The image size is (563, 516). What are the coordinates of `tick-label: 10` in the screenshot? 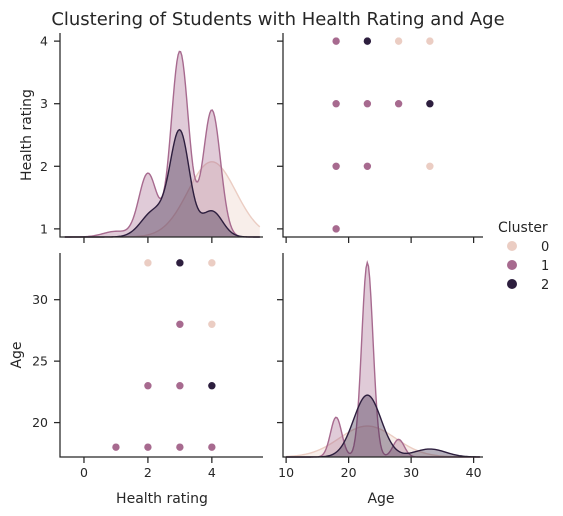 It's located at (286, 472).